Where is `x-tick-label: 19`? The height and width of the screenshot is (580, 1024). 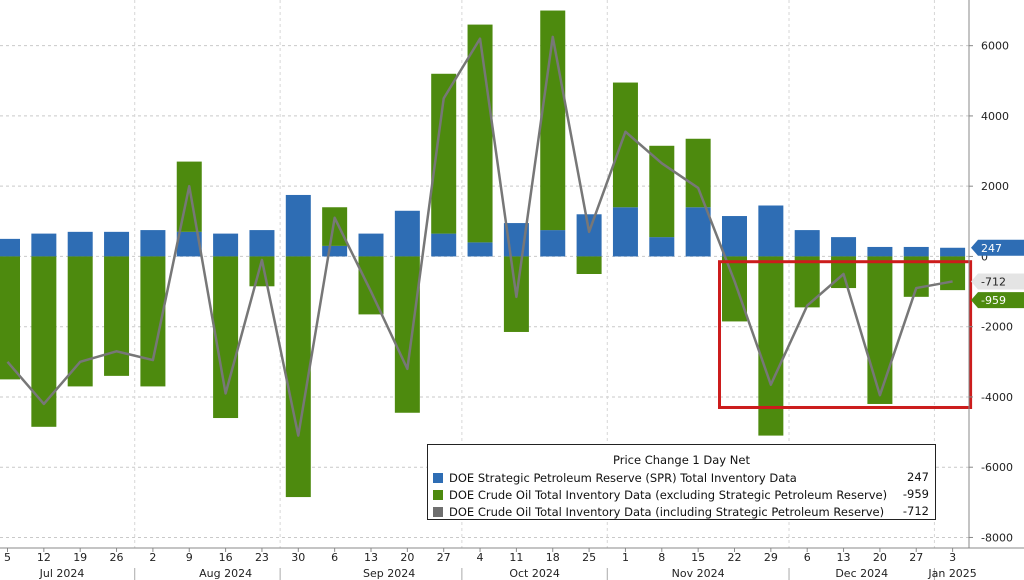
x-tick-label: 19 is located at coordinates (80, 557).